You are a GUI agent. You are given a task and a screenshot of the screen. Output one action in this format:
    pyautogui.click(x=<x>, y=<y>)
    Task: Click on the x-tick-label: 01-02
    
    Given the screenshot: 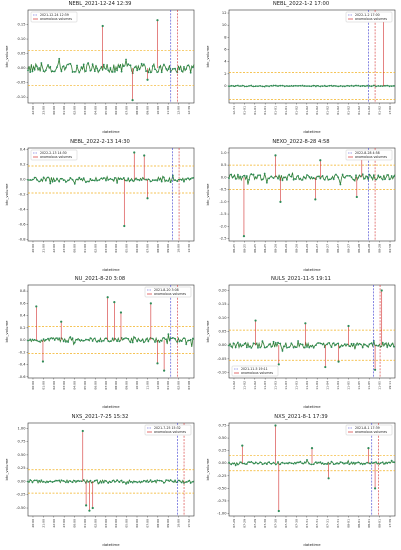 What is the action you would take?
    pyautogui.click(x=380, y=110)
    